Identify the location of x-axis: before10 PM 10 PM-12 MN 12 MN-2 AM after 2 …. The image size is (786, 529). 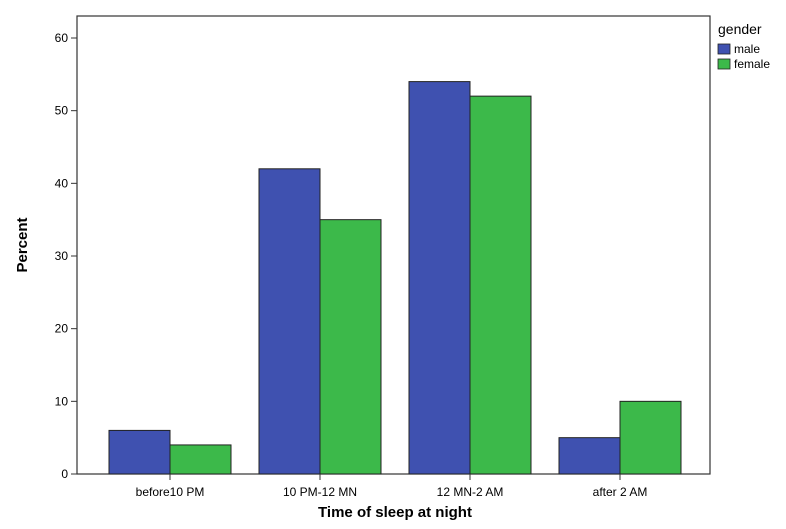
(392, 486).